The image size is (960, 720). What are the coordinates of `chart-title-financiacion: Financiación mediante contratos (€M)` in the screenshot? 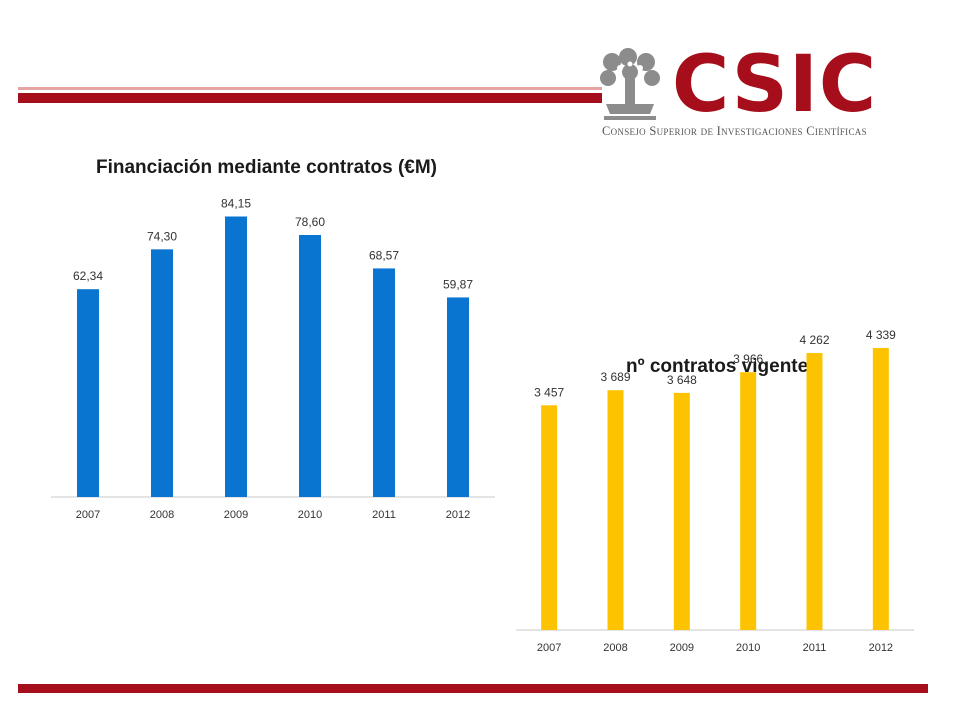 It's located at (266, 167).